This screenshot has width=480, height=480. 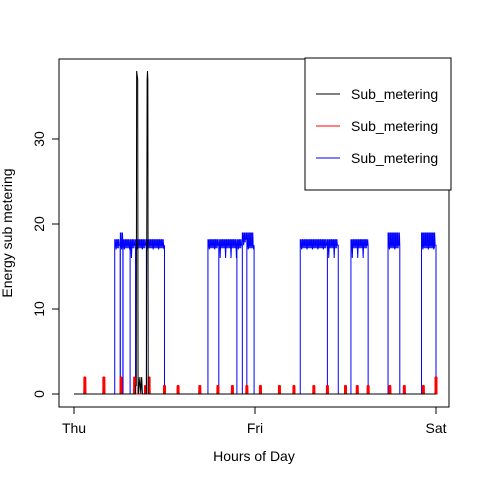 I want to click on legend-box, so click(x=378, y=124).